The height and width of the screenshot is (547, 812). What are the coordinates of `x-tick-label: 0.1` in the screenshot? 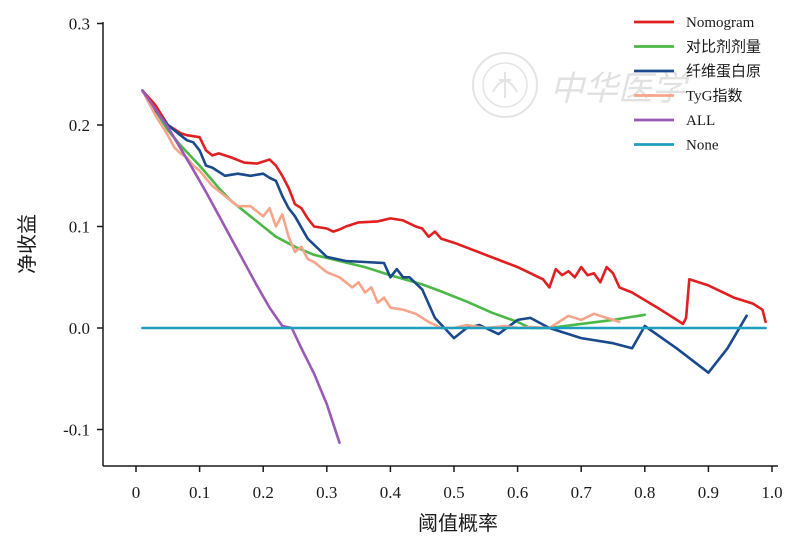 It's located at (199, 492).